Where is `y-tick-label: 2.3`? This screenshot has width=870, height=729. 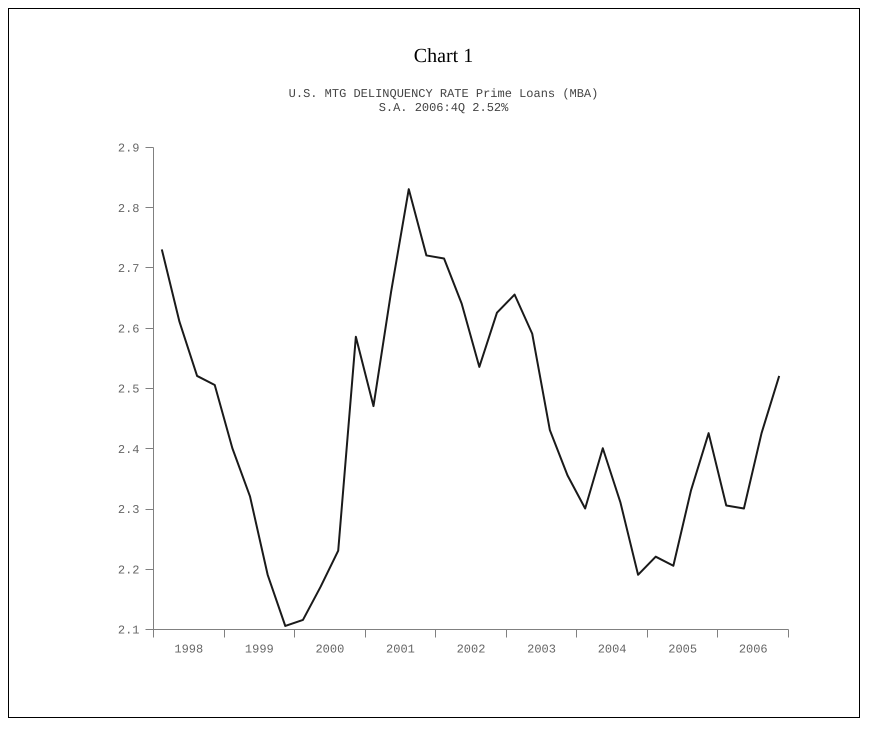
y-tick-label: 2.3 is located at coordinates (129, 510).